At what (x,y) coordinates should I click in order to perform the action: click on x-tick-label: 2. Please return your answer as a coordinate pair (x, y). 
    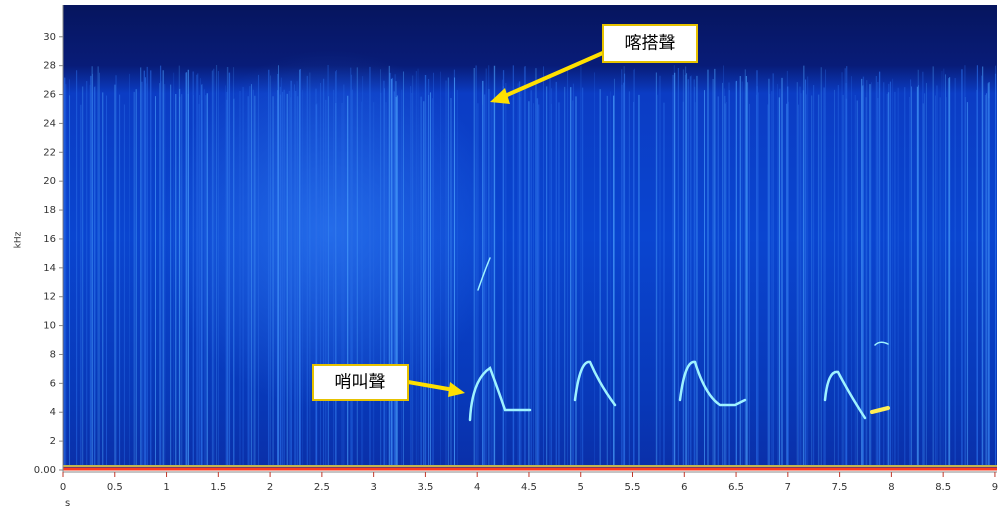
    Looking at the image, I should click on (270, 487).